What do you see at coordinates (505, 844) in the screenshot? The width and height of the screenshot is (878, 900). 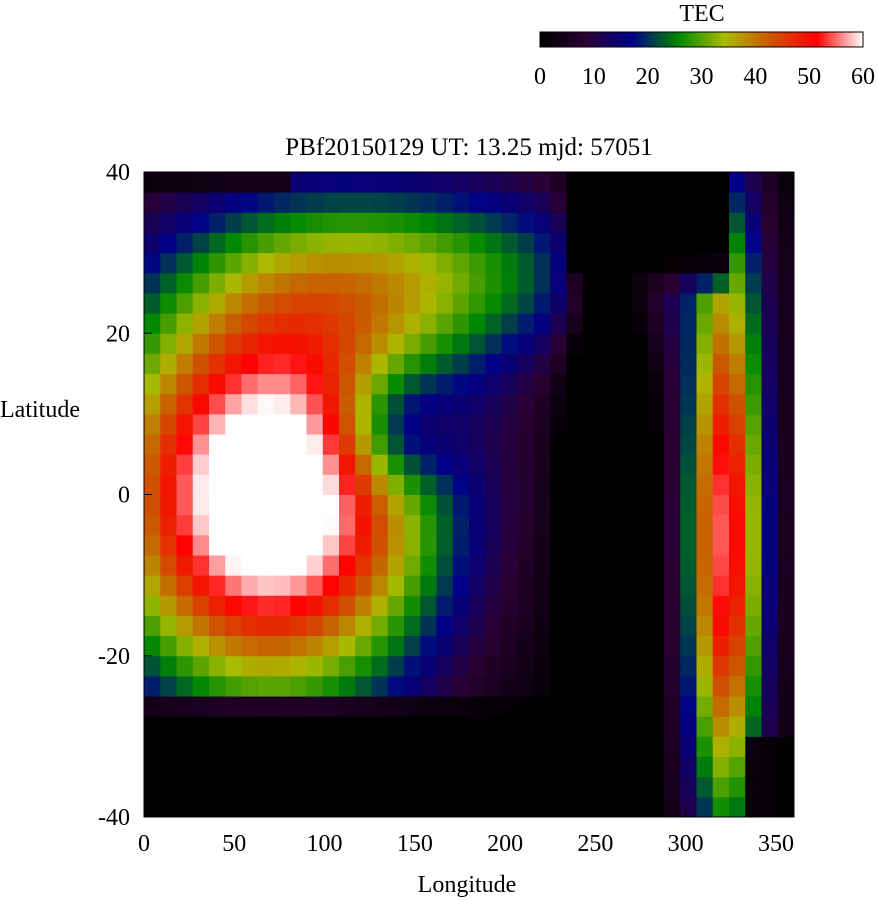 I see `x-tick-label: 200` at bounding box center [505, 844].